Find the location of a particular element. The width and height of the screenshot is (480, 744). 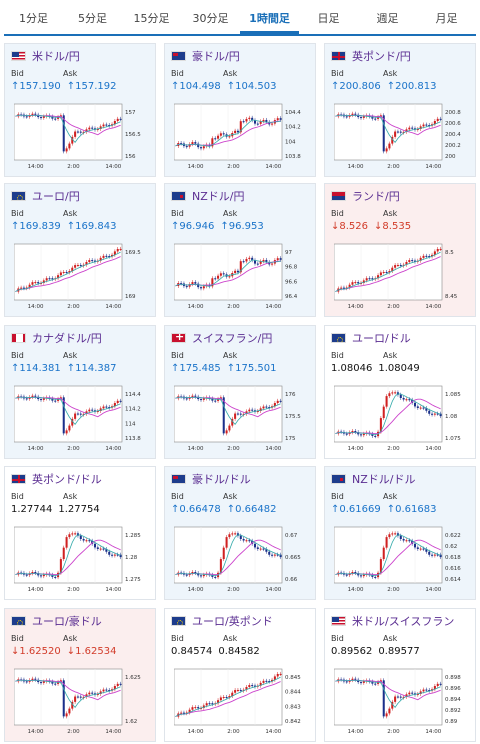

y-tick-label: 0.622 is located at coordinates (453, 536).